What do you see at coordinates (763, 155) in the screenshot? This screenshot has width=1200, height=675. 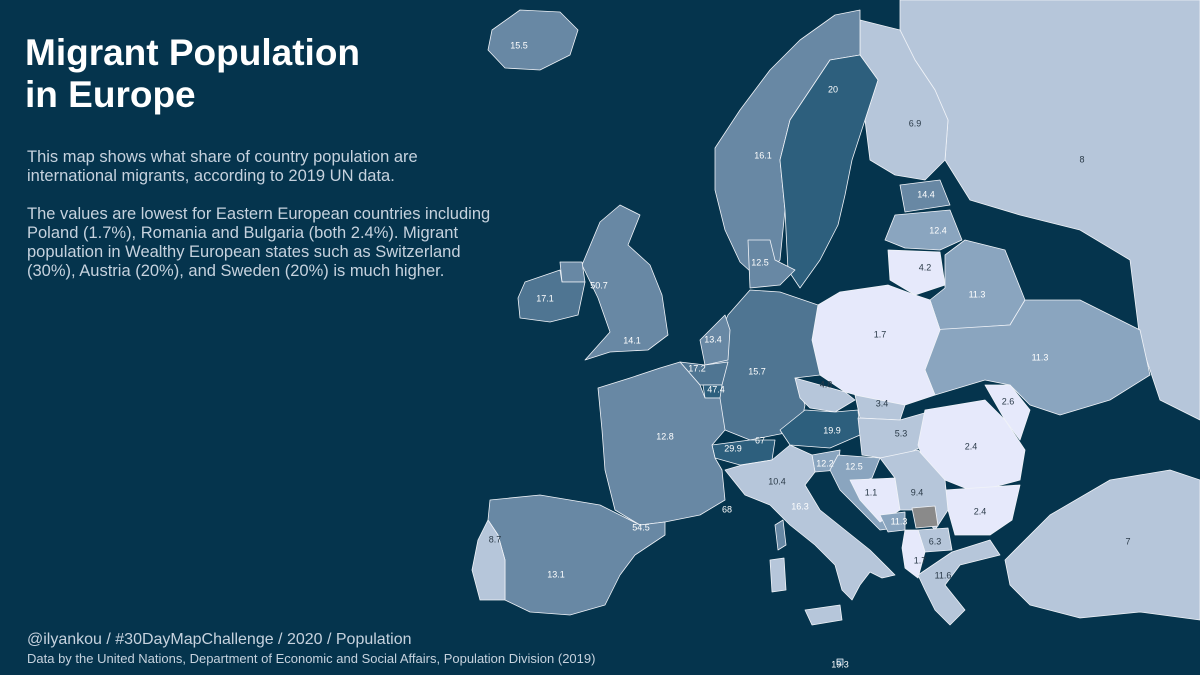 I see `value-label-norway: 16.1` at bounding box center [763, 155].